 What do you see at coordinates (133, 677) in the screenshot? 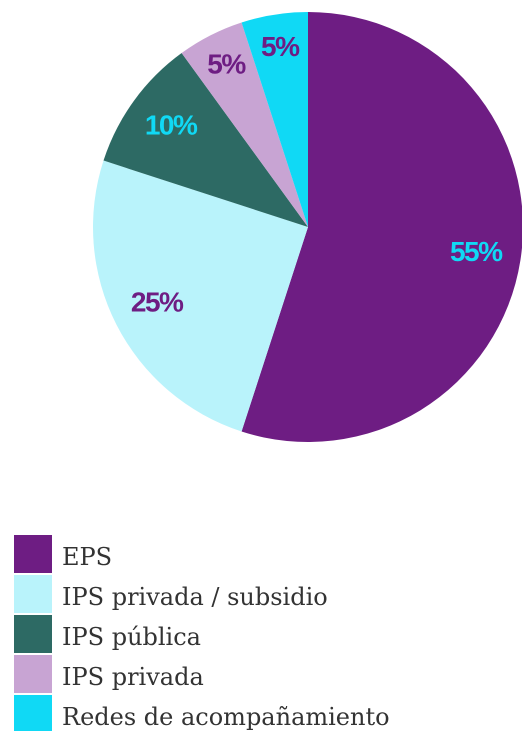
I see `legend-label: IPS privada` at bounding box center [133, 677].